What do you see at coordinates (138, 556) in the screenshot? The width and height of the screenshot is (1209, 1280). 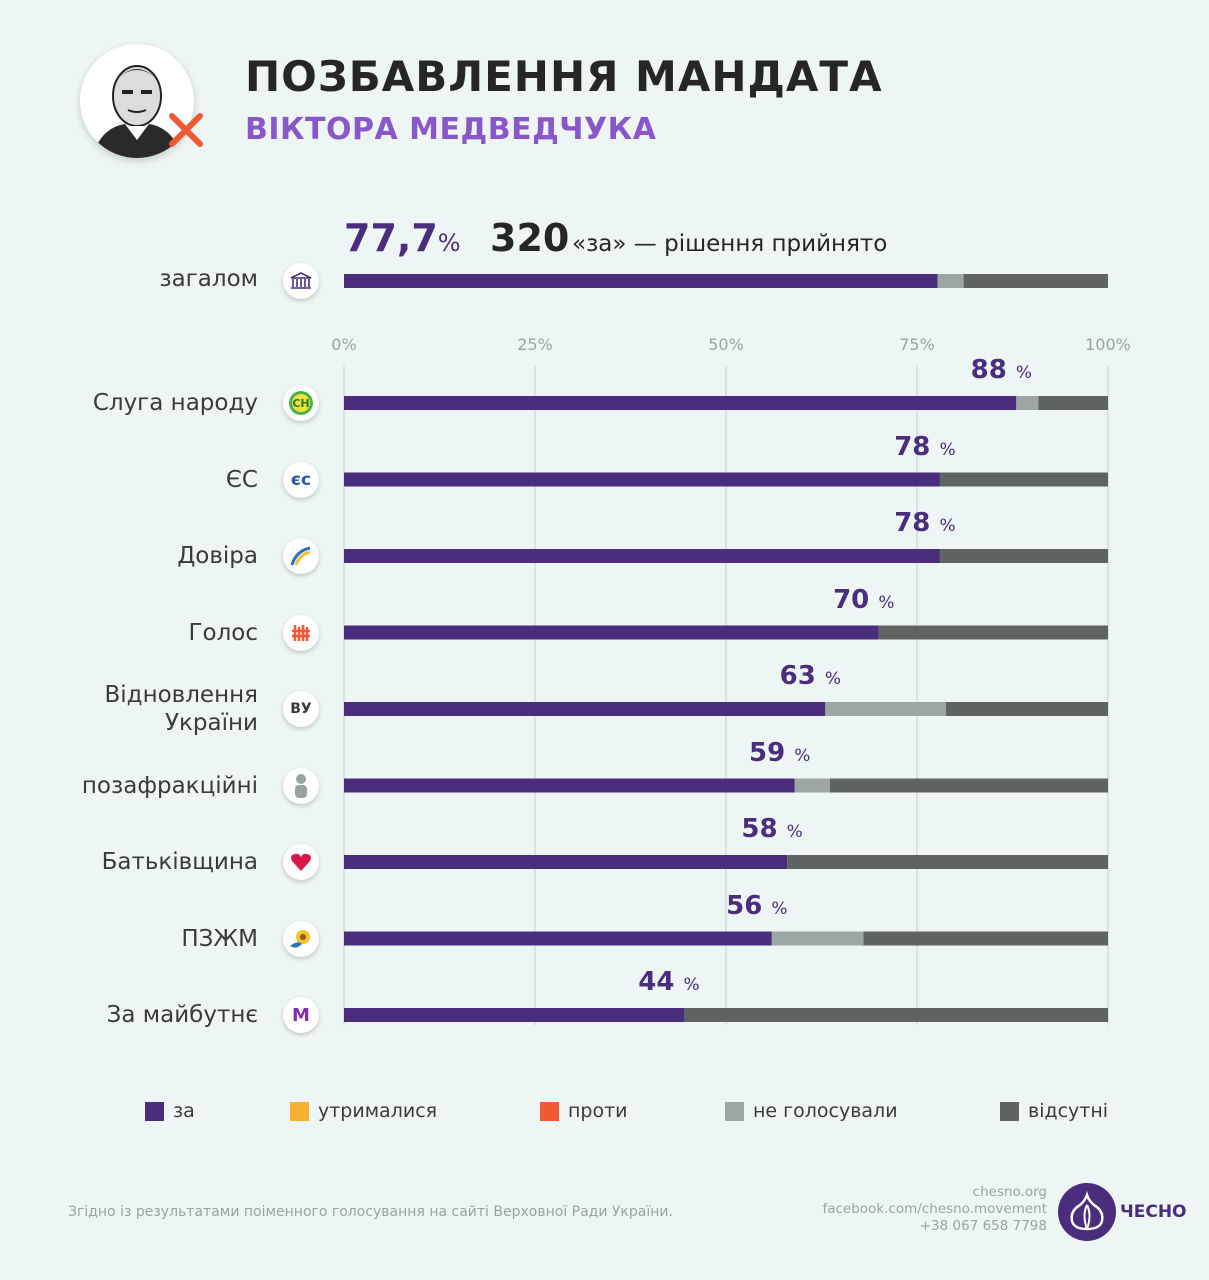 I see `row-label: Довіра` at bounding box center [138, 556].